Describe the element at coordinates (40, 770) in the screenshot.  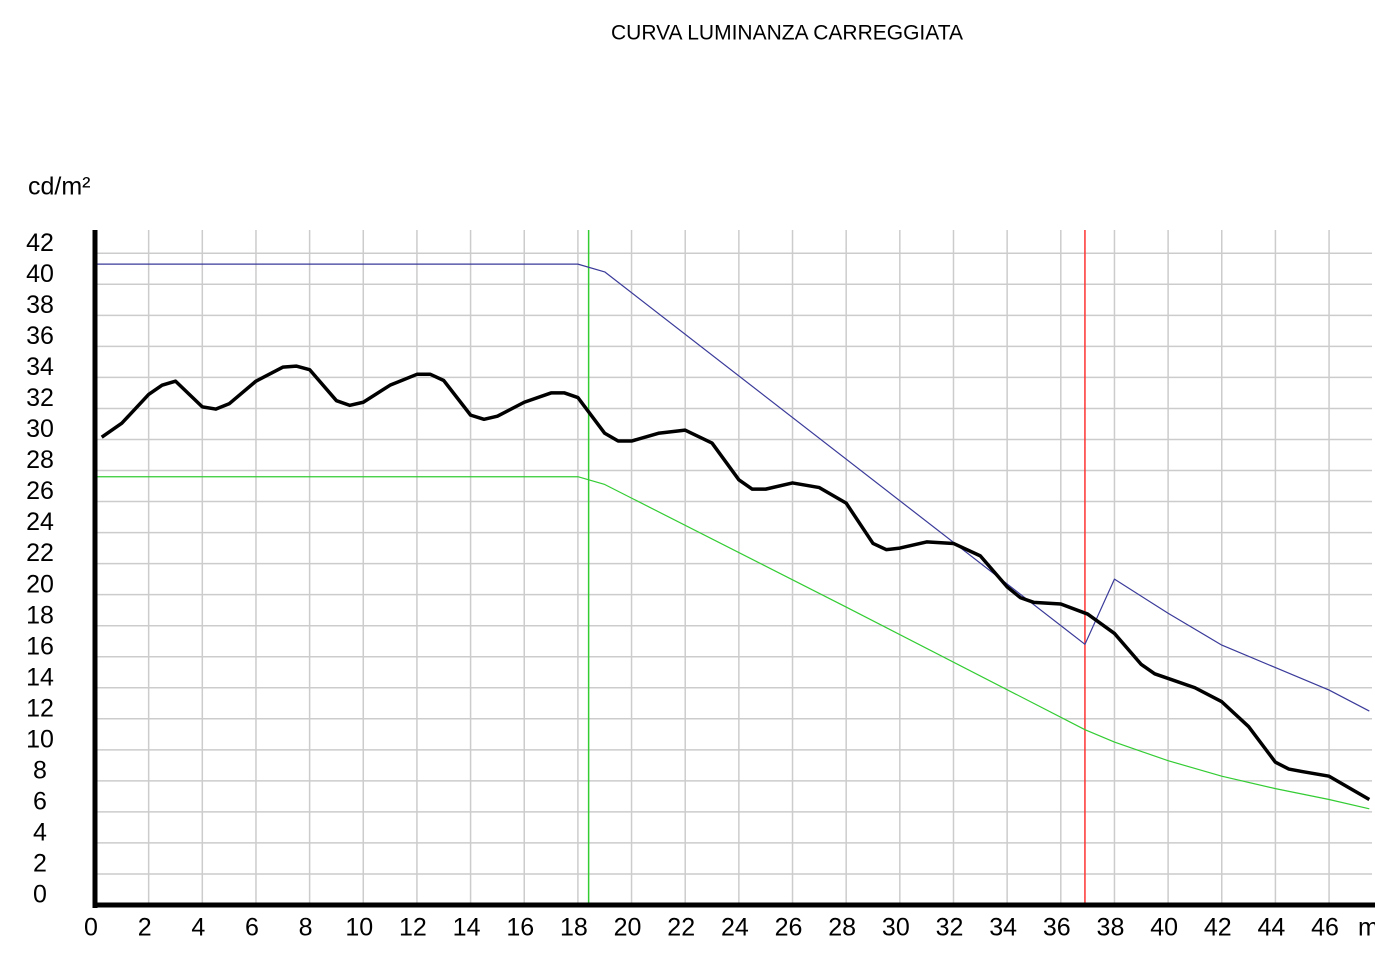
I see `y-tick-label: 8` at that location.